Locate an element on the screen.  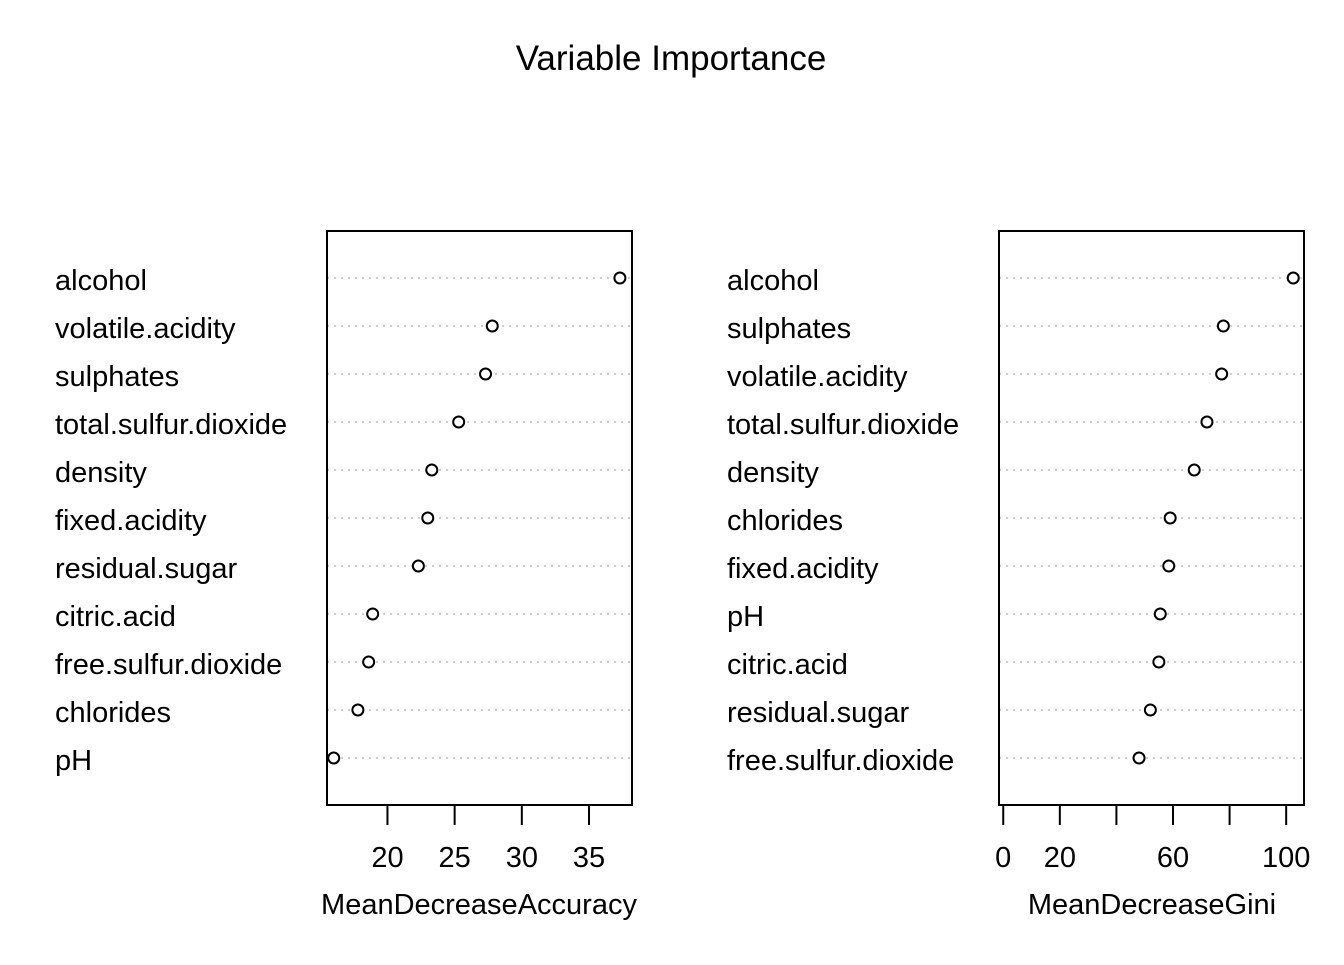
x-tick-label: 100 is located at coordinates (1286, 858).